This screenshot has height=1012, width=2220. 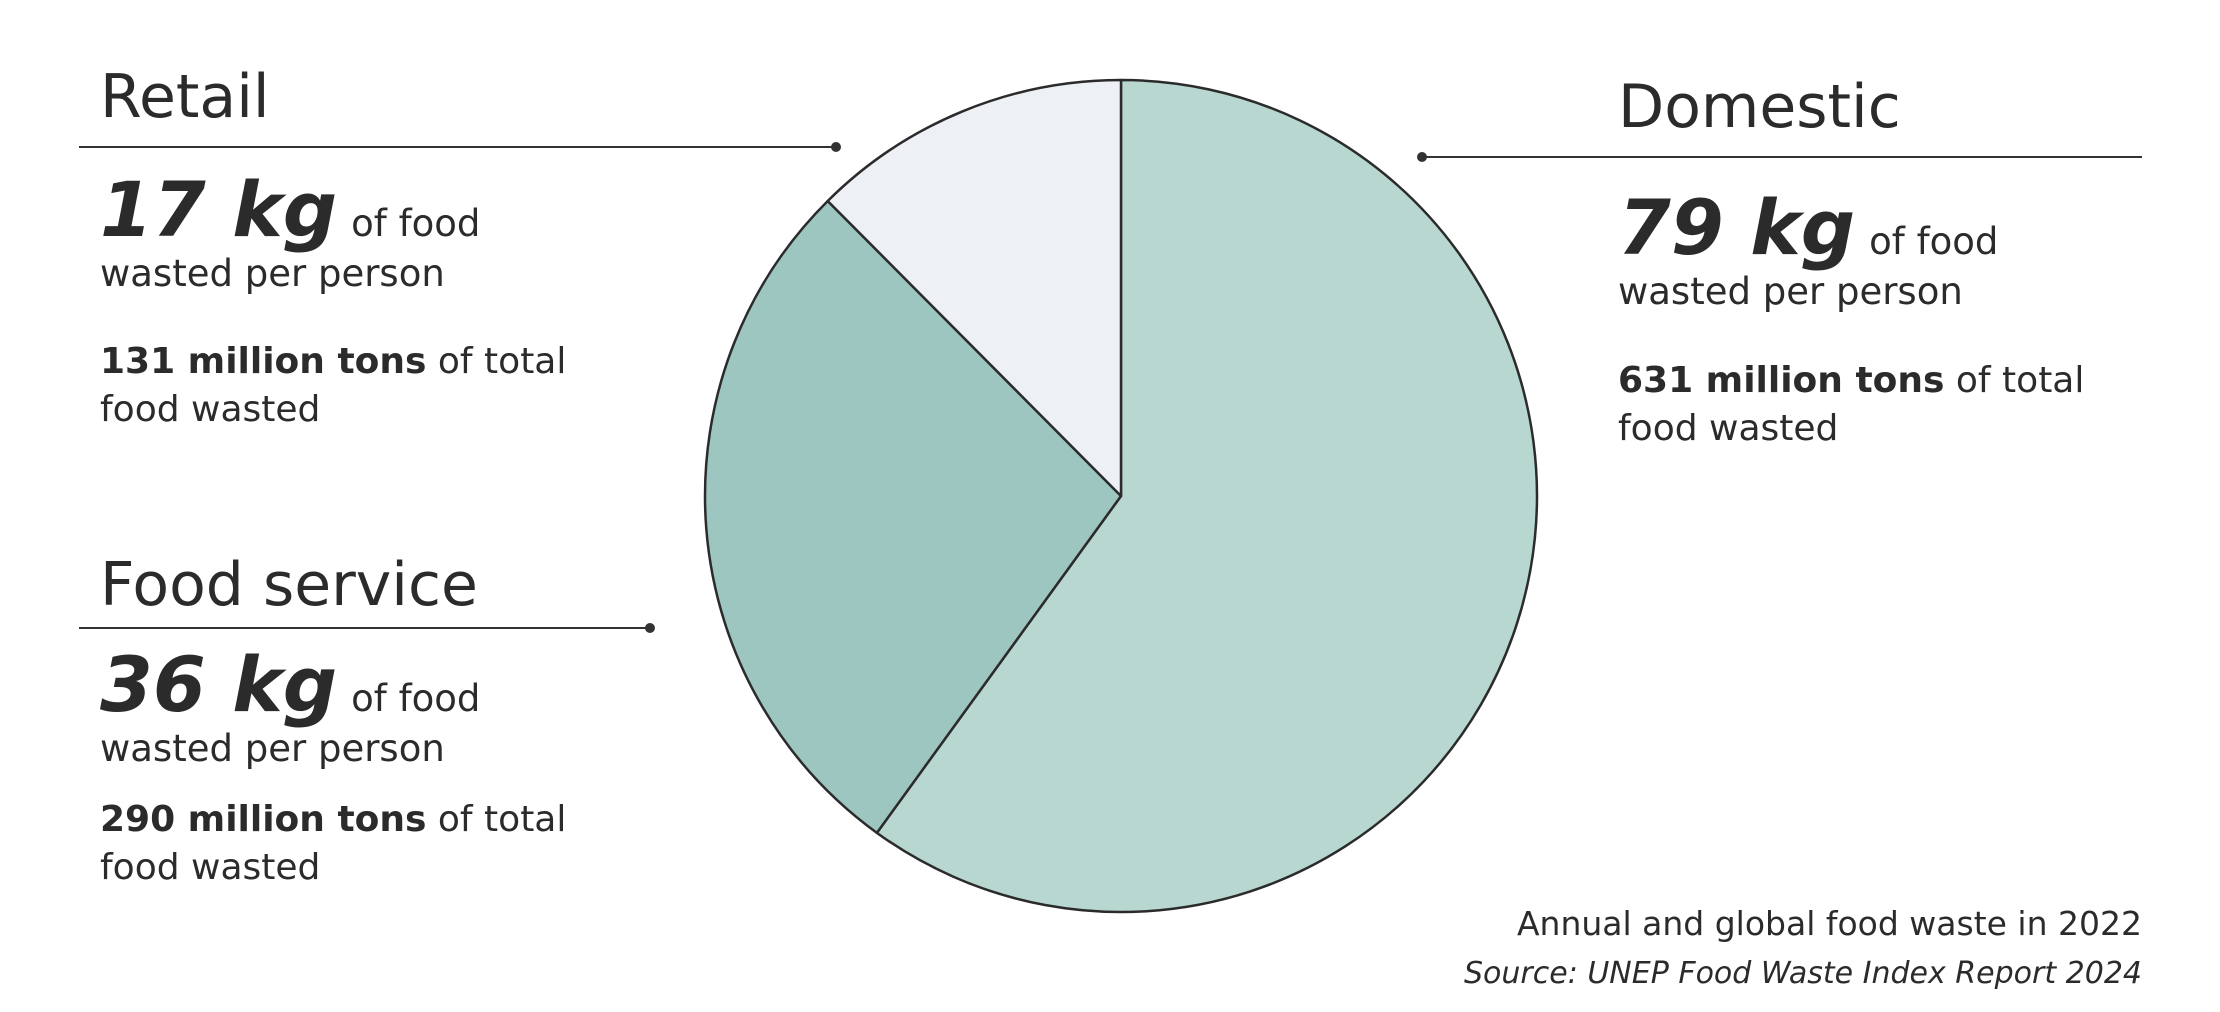 What do you see at coordinates (219, 684) in the screenshot?
I see `per-person-value: 36 kg` at bounding box center [219, 684].